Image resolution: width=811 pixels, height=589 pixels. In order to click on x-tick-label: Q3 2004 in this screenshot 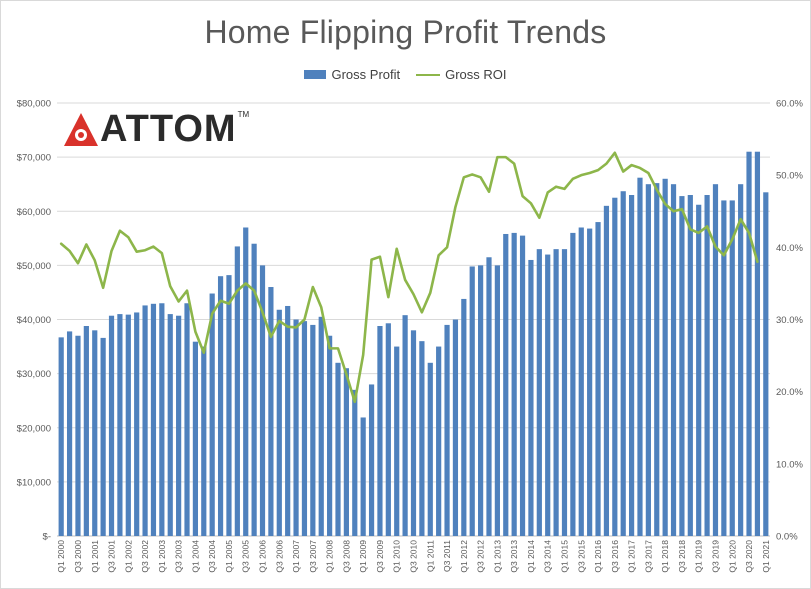, I will do `click(212, 556)`.